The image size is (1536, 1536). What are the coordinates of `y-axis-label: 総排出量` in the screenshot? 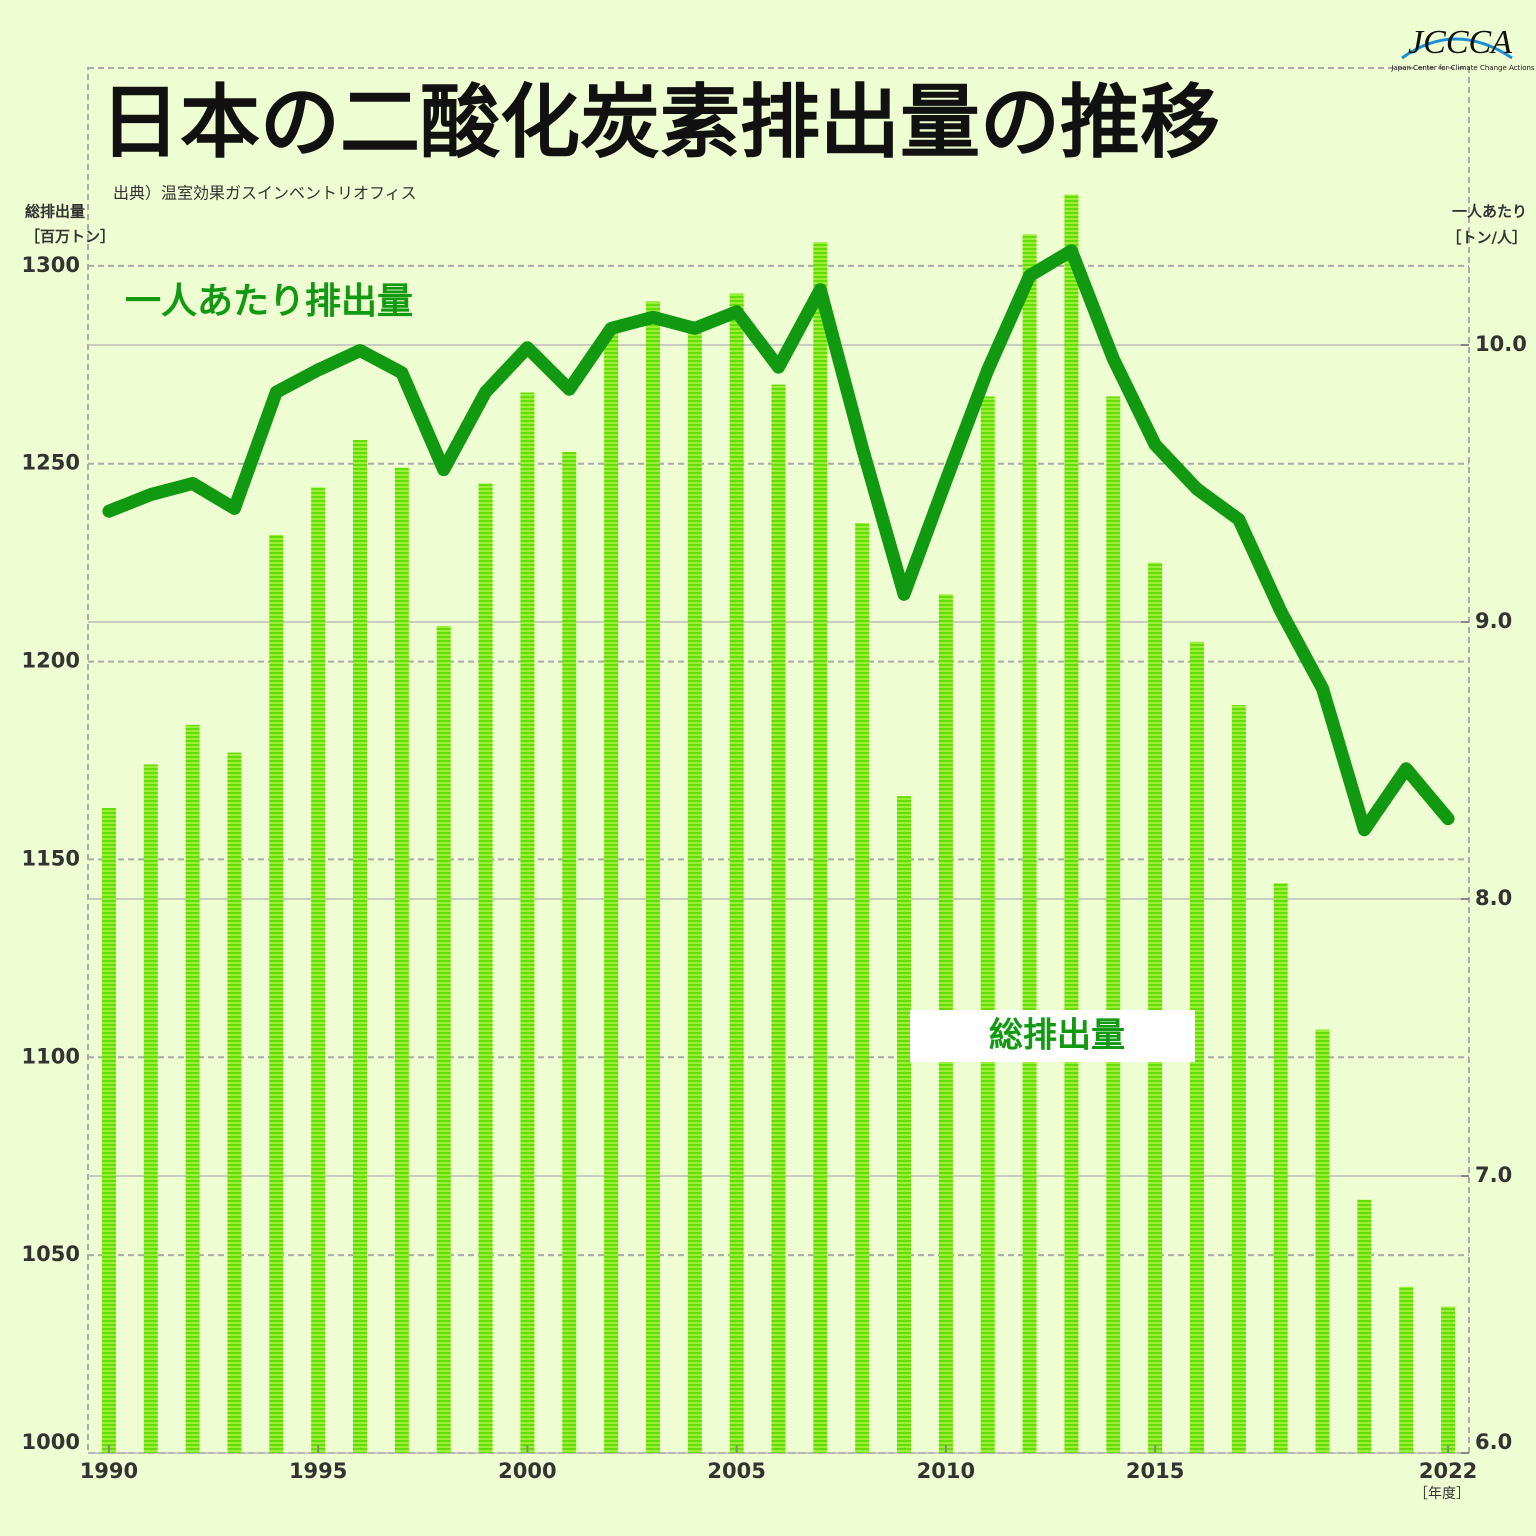 It's located at (55, 212).